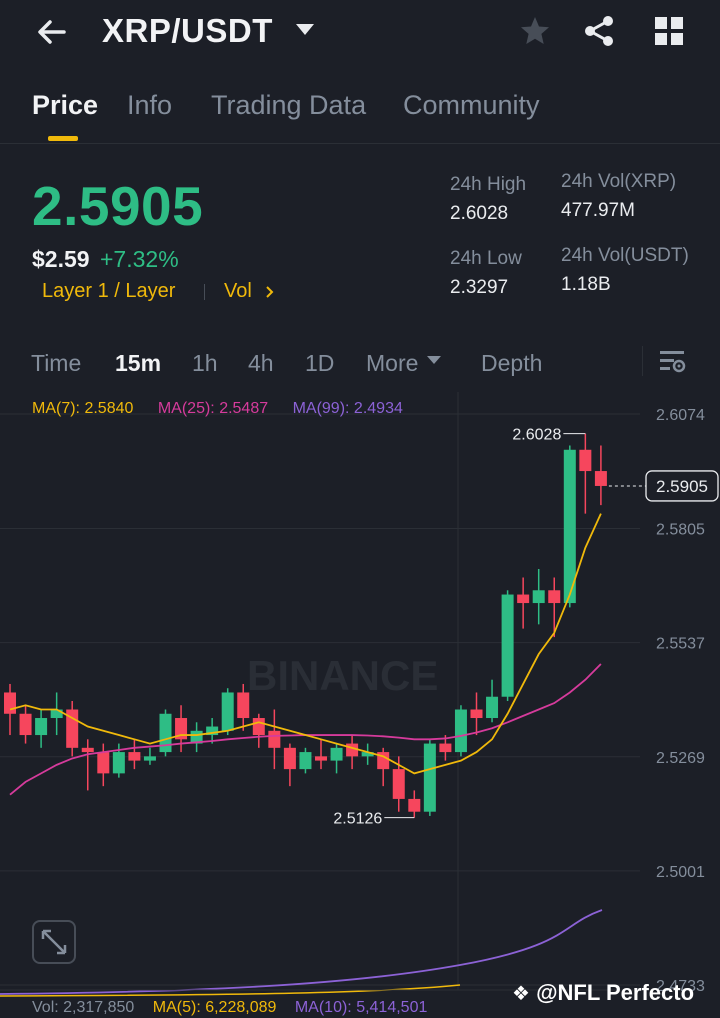 The image size is (720, 1018). What do you see at coordinates (320, 363) in the screenshot?
I see `timeframe-1d: 1D` at bounding box center [320, 363].